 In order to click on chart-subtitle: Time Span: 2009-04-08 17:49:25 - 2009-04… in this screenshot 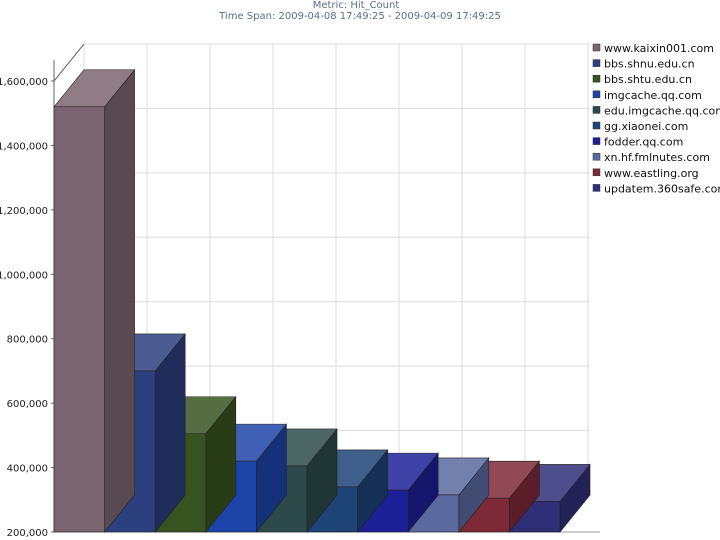, I will do `click(359, 16)`.